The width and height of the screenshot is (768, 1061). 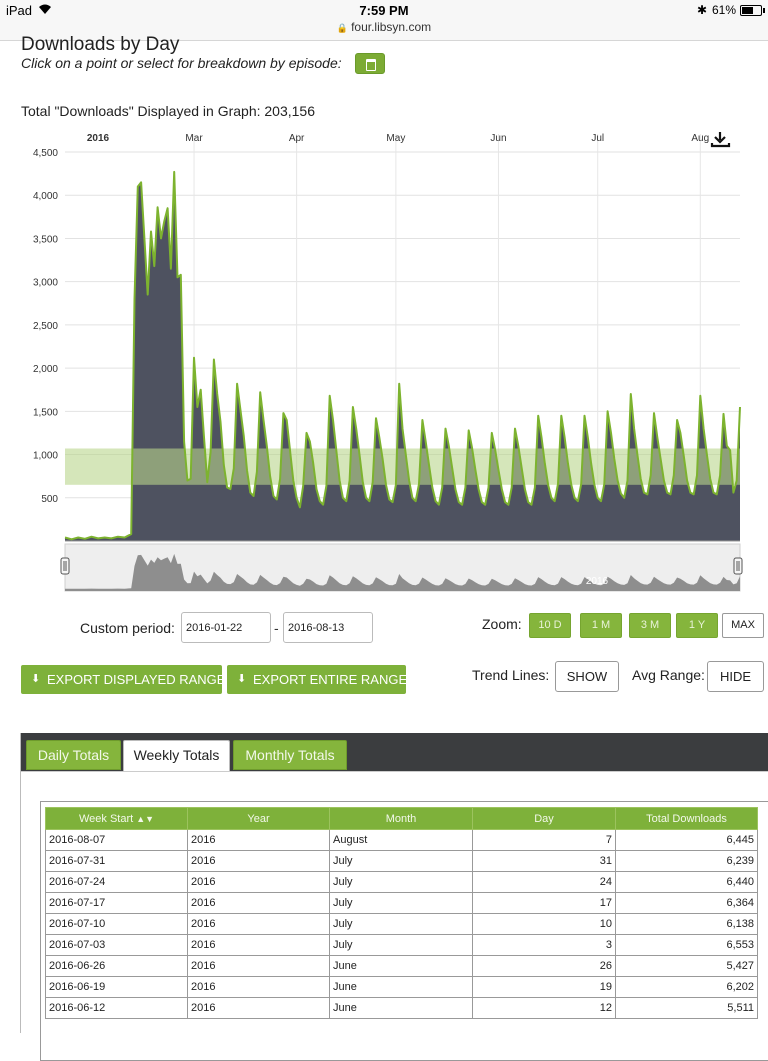 What do you see at coordinates (686, 966) in the screenshot?
I see `table-cell: 5,427` at bounding box center [686, 966].